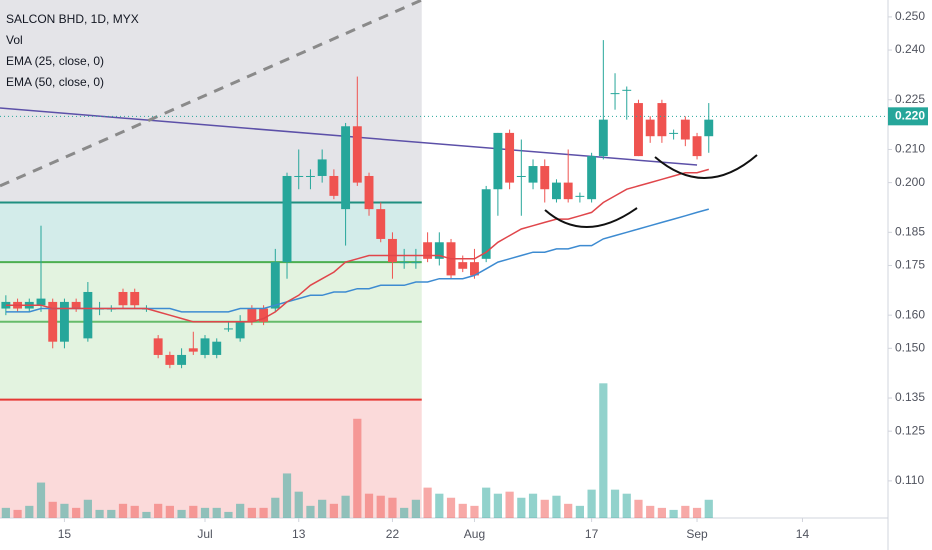  Describe the element at coordinates (393, 534) in the screenshot. I see `x-tick-label: 22` at that location.